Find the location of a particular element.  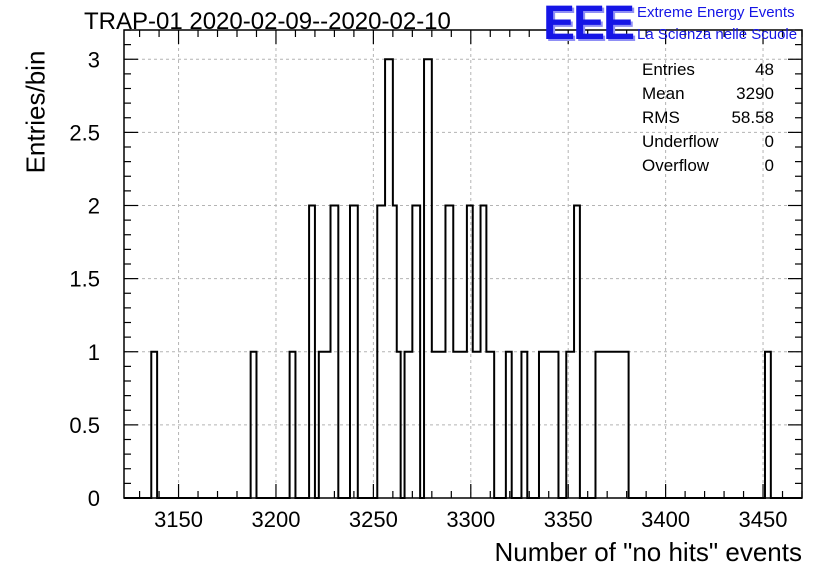

stats-value: 58.58 is located at coordinates (752, 117).